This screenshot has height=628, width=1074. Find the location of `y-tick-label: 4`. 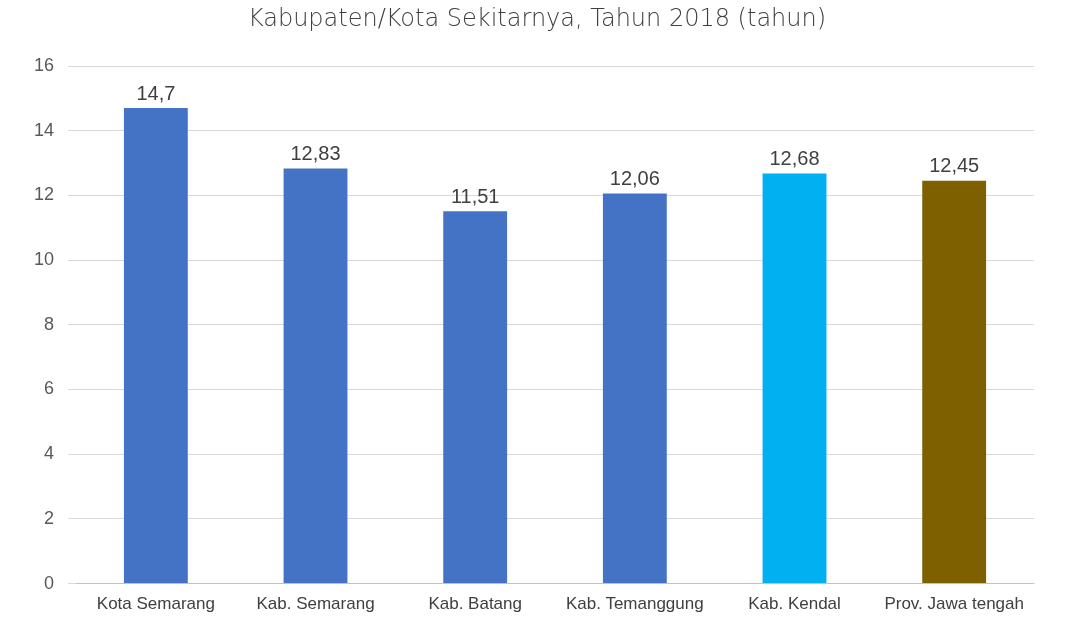

y-tick-label: 4 is located at coordinates (49, 453).